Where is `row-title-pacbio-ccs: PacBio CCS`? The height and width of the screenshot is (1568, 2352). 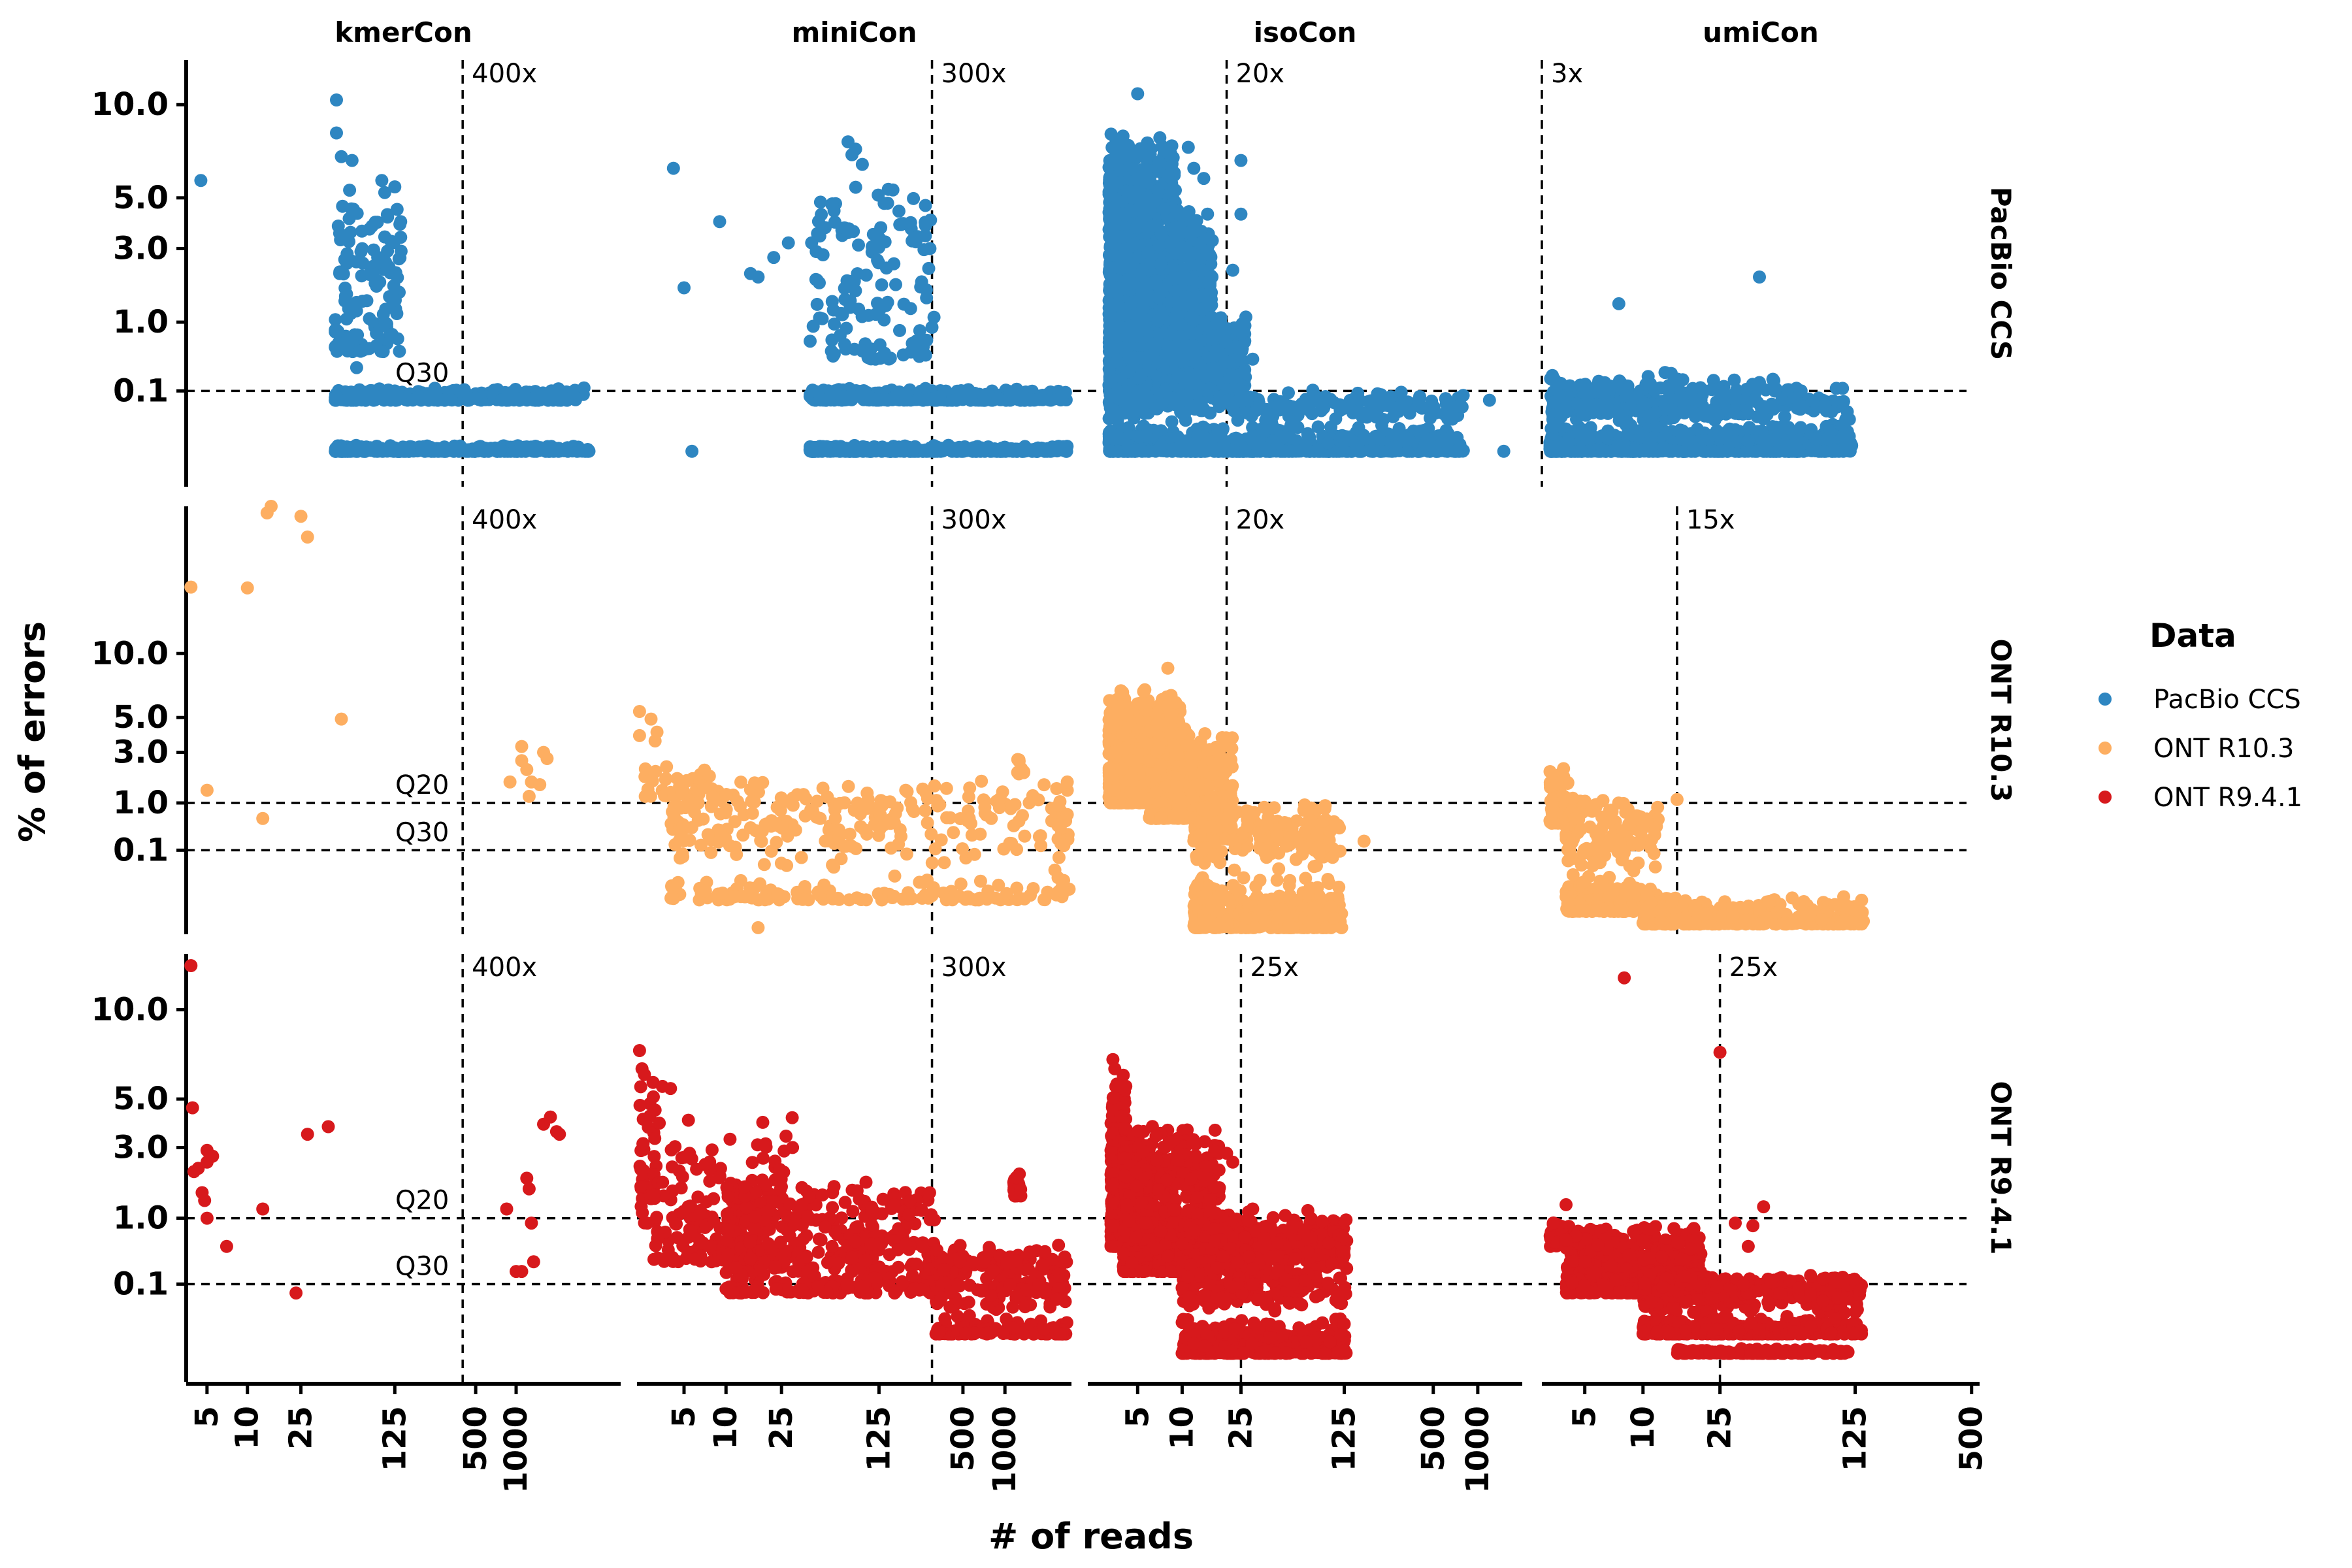
row-title-pacbio-ccs: PacBio CCS is located at coordinates (2001, 273).